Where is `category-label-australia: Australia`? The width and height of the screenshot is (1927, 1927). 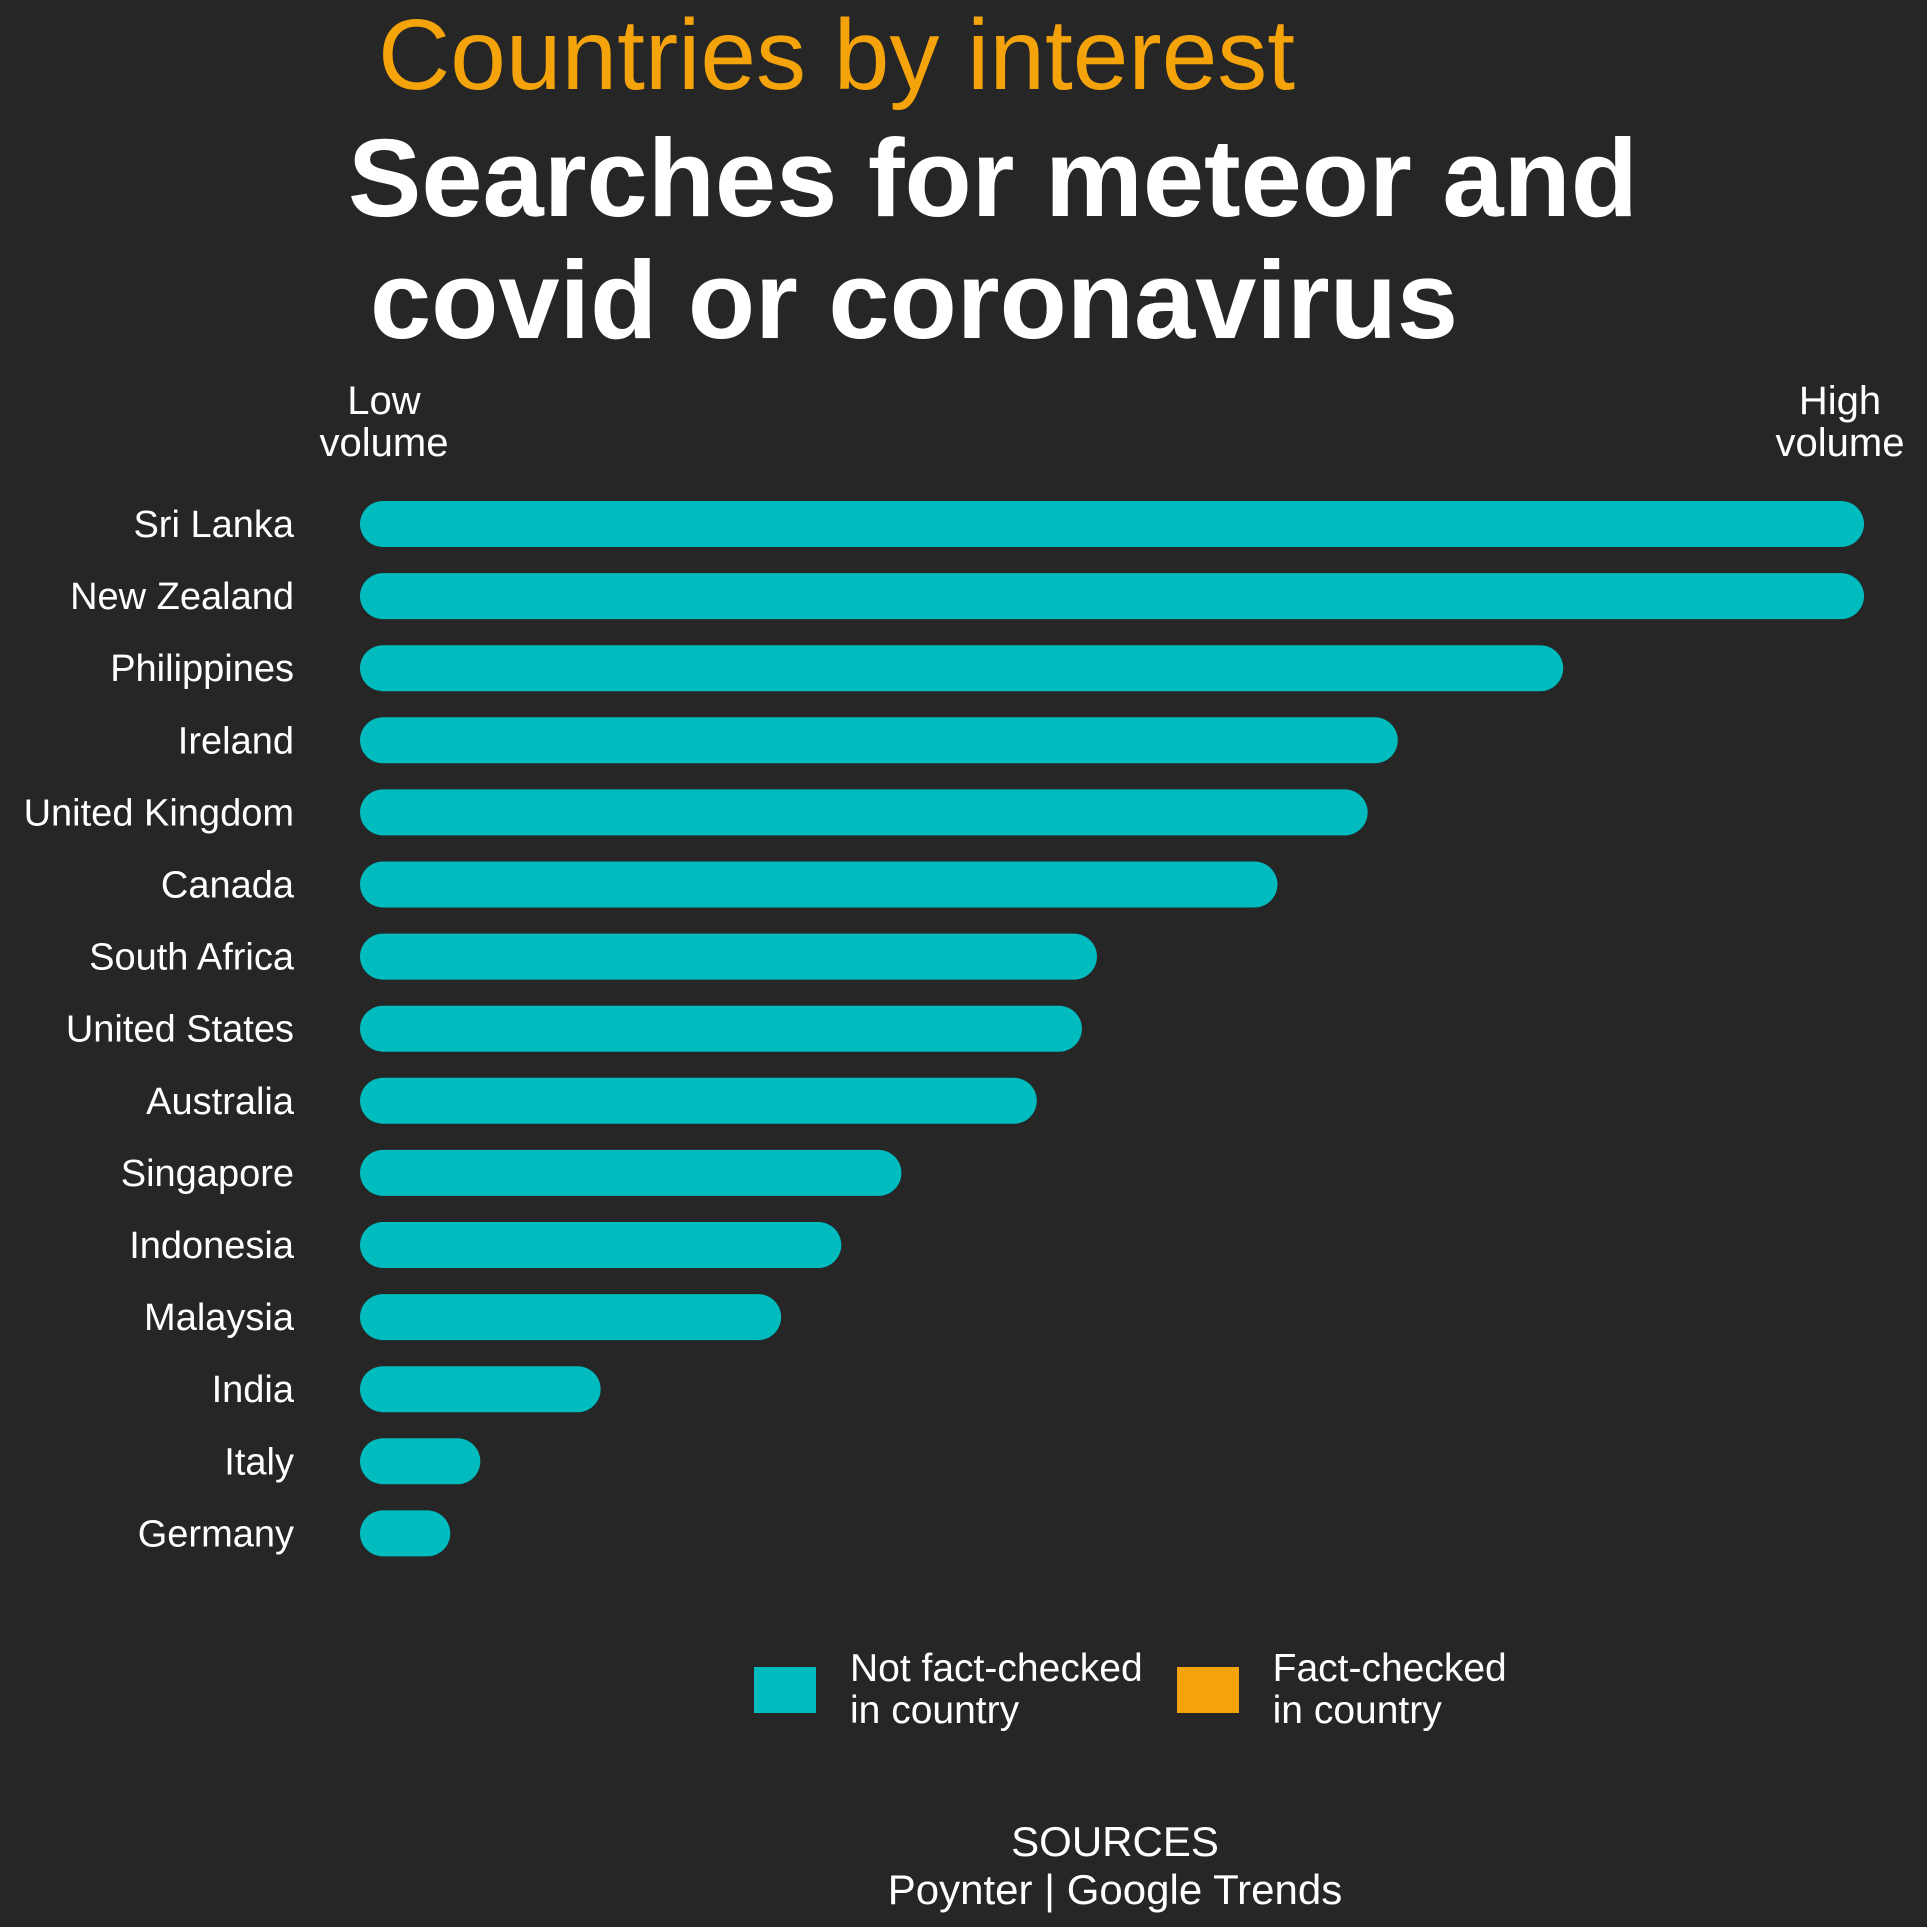 category-label-australia: Australia is located at coordinates (220, 1102).